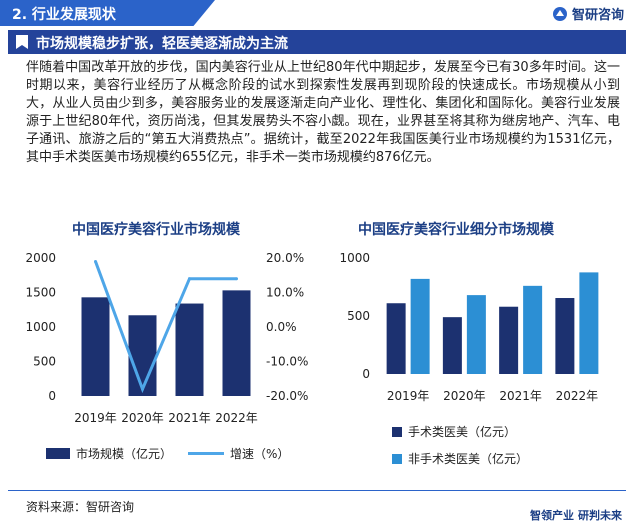 Image resolution: width=634 pixels, height=525 pixels. Describe the element at coordinates (206, 453) in the screenshot. I see `legend-line-swatch` at that location.